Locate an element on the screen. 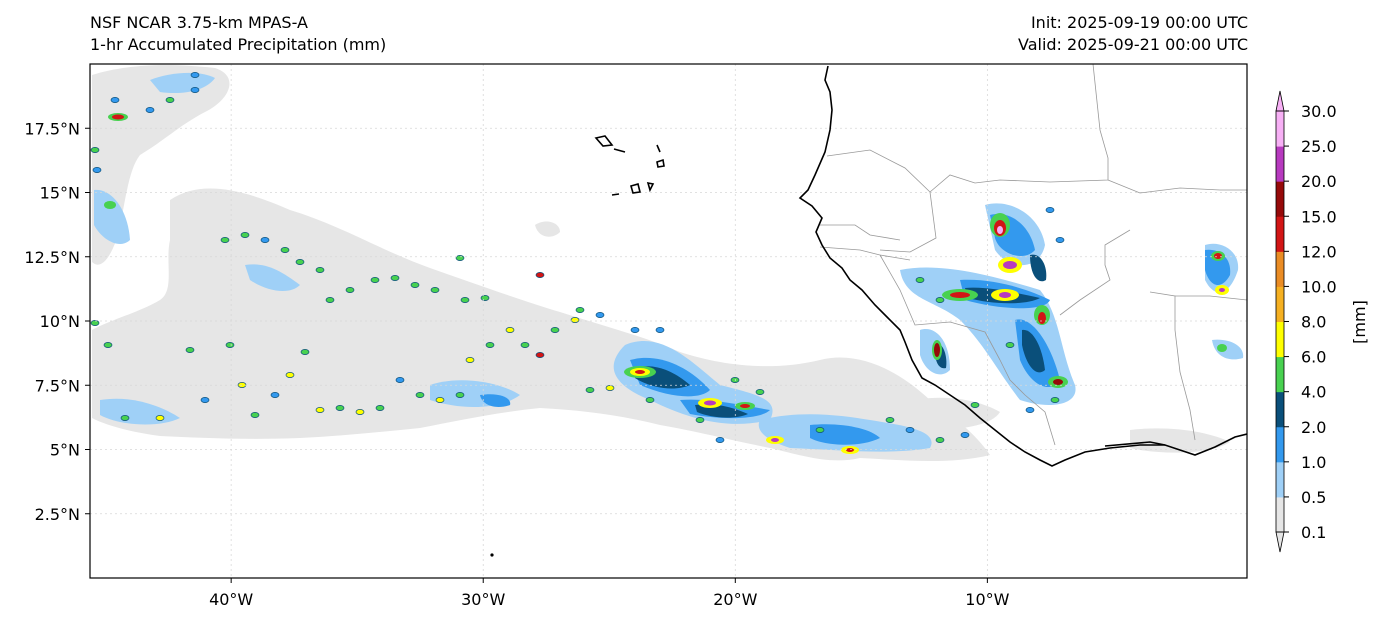 The width and height of the screenshot is (1384, 623). colorbar-tick-label: 8.0 is located at coordinates (1313, 322).